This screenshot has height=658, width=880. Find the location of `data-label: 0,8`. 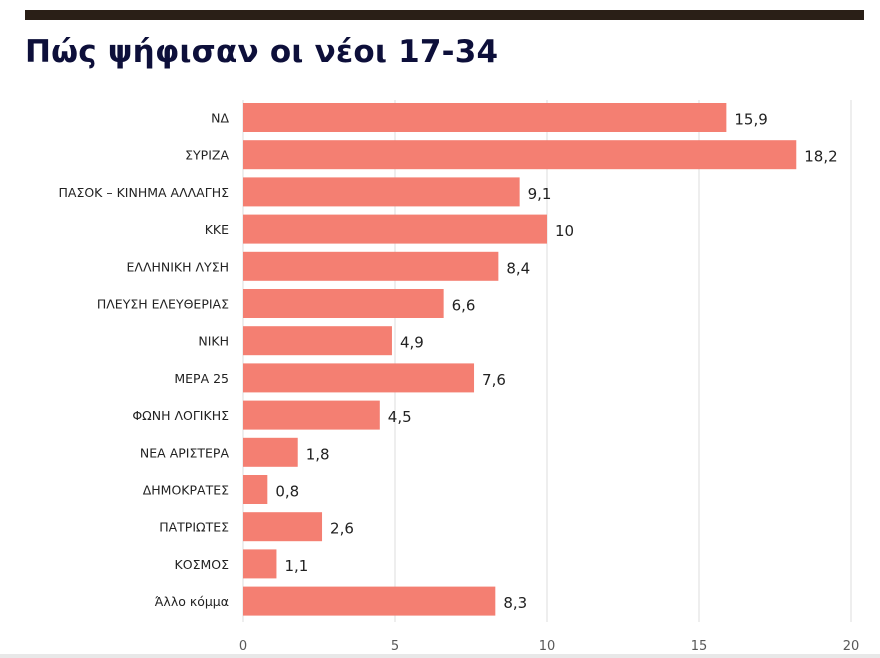

data-label: 0,8 is located at coordinates (287, 492).